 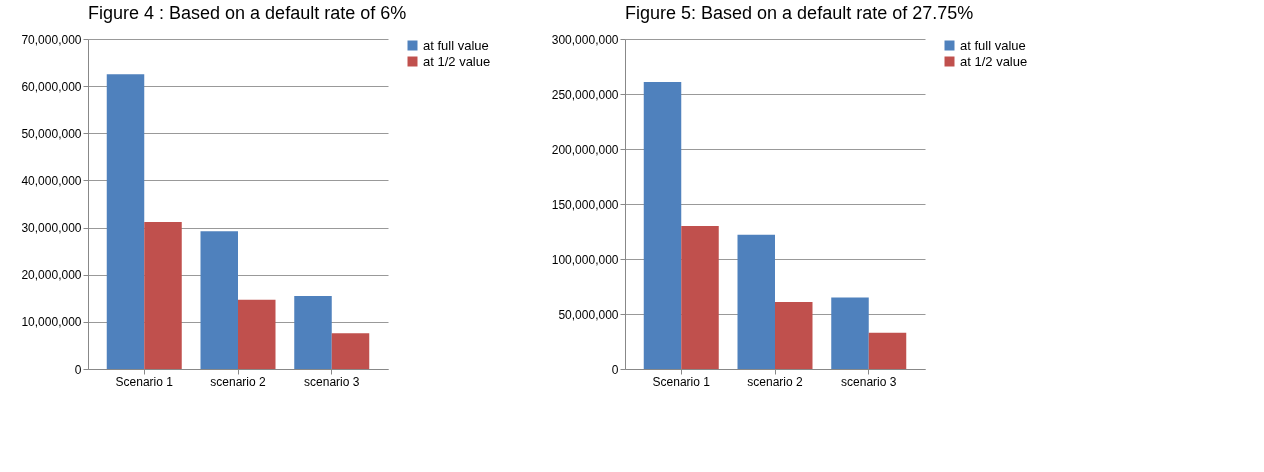 I want to click on y-tick-label: 20,000,000, so click(x=51, y=275).